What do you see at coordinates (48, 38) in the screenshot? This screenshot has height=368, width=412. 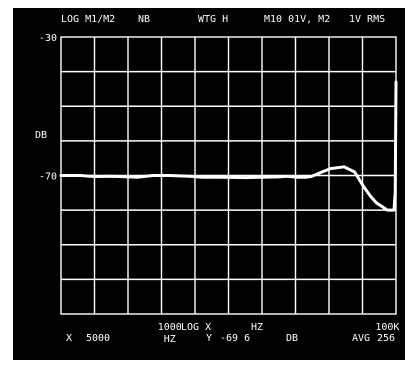 I see `y-tick-label: -30` at bounding box center [48, 38].